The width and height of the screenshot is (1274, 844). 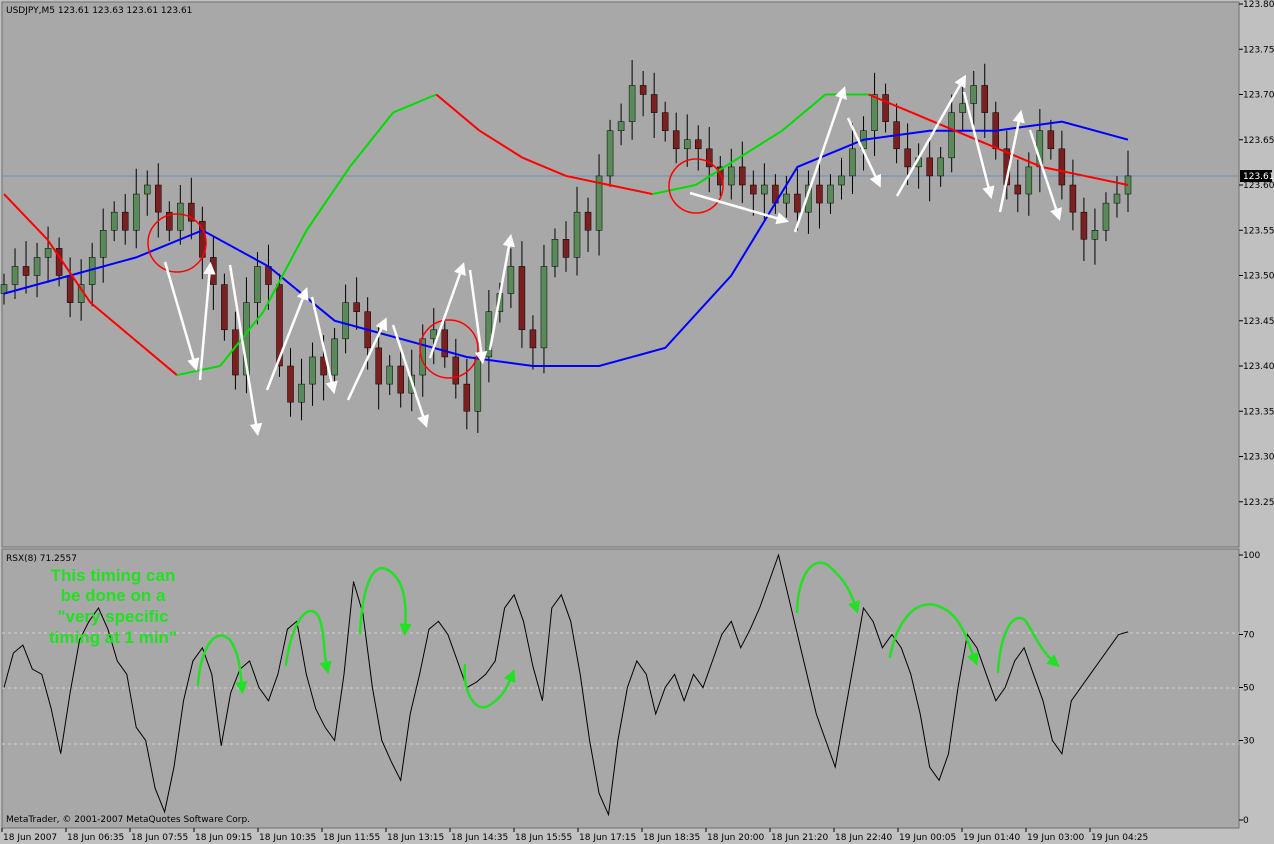 I want to click on green-swing-marks, so click(x=628, y=635).